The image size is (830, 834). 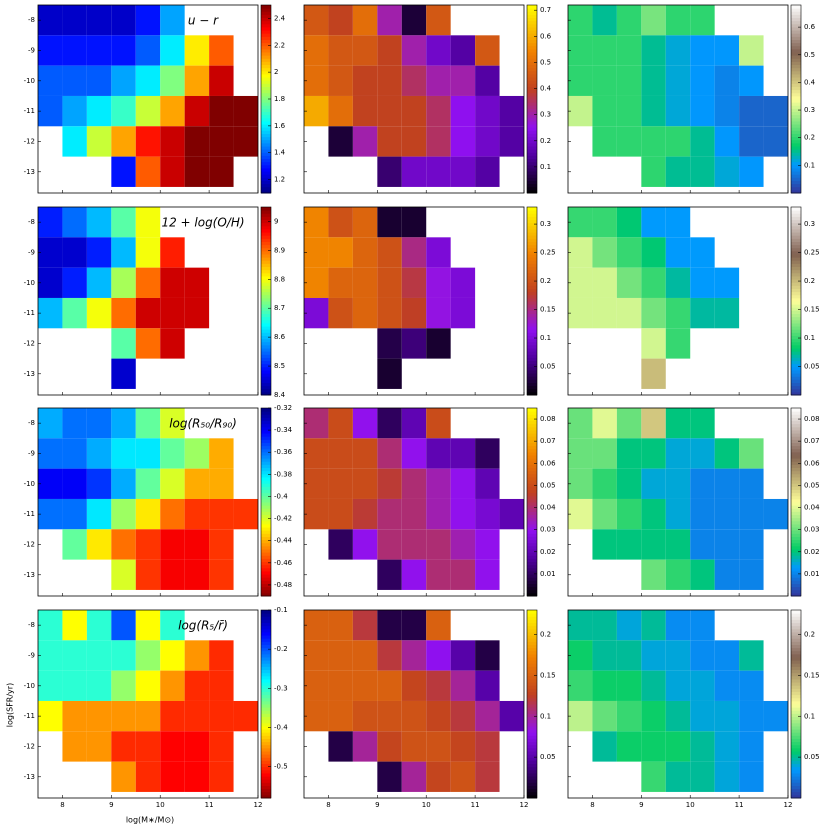 What do you see at coordinates (548, 441) in the screenshot?
I see `colorbar-tick-label: 0.07` at bounding box center [548, 441].